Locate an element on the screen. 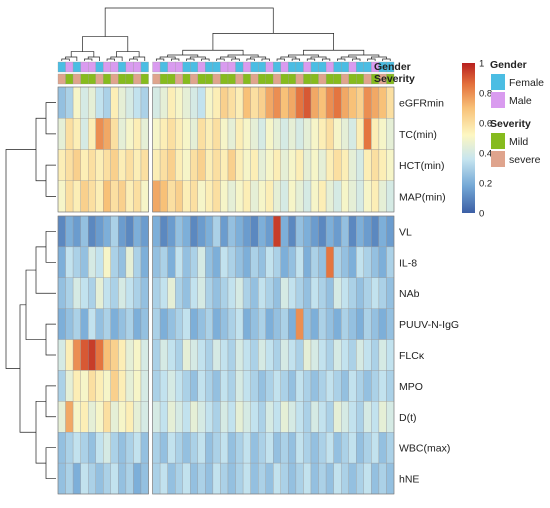 This screenshot has height=508, width=550. annotation-tracks is located at coordinates (226, 73).